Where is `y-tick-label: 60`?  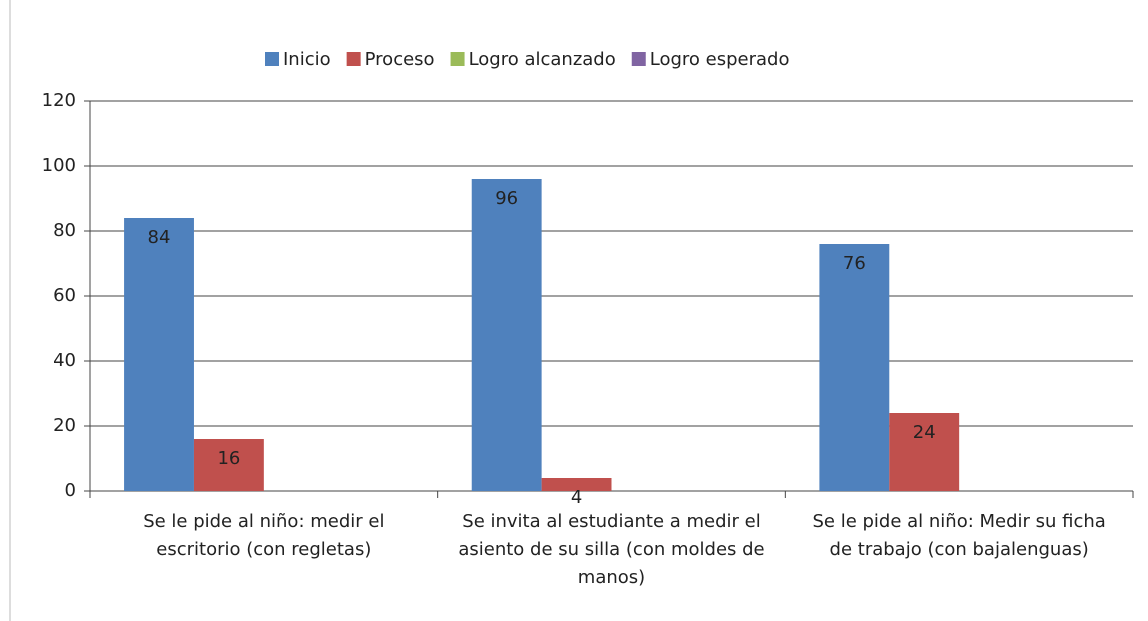
y-tick-label: 60 is located at coordinates (64, 295).